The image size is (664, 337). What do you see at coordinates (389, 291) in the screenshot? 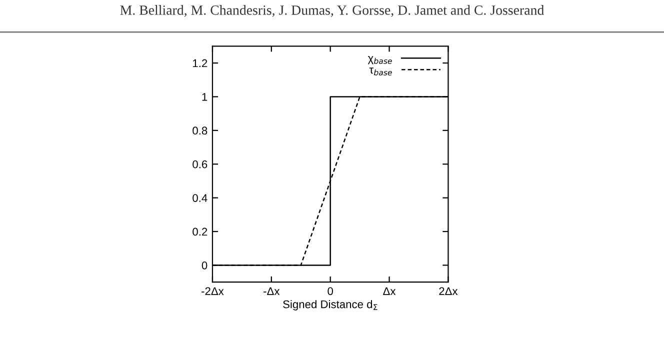
I see `x-tick-label: Δx` at bounding box center [389, 291].